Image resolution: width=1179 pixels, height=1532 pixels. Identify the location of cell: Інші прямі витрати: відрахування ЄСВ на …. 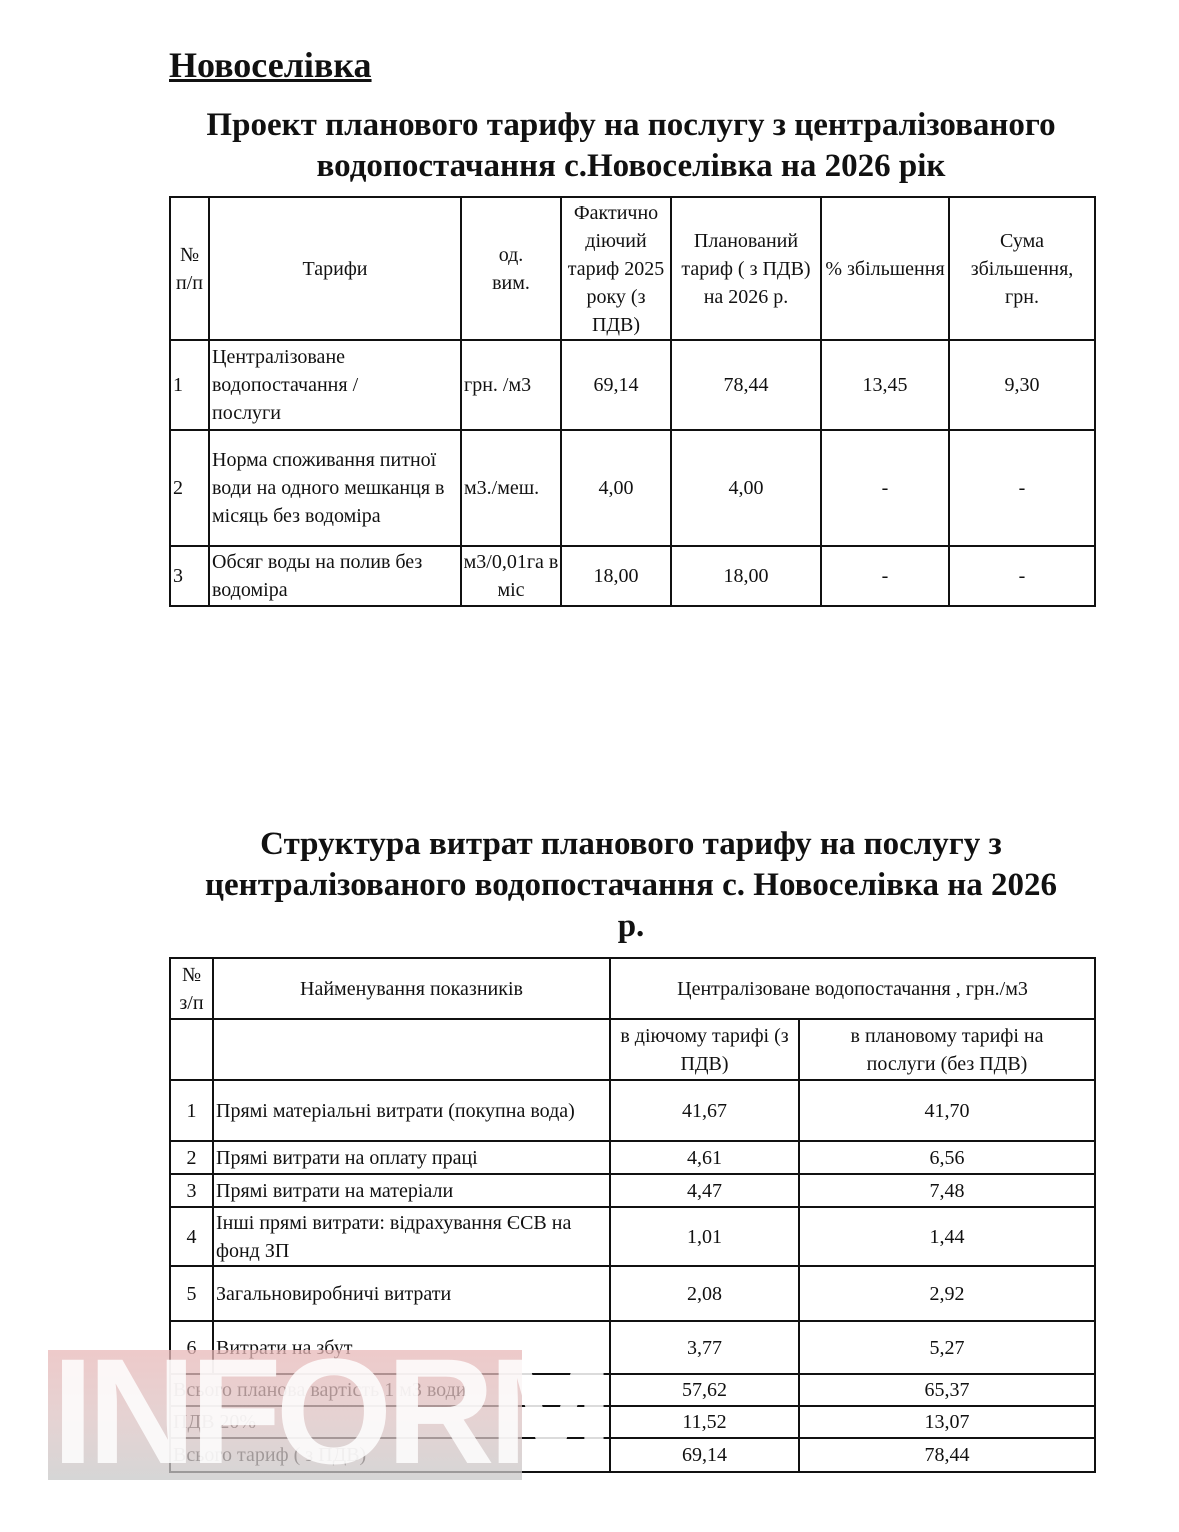
(411, 1236).